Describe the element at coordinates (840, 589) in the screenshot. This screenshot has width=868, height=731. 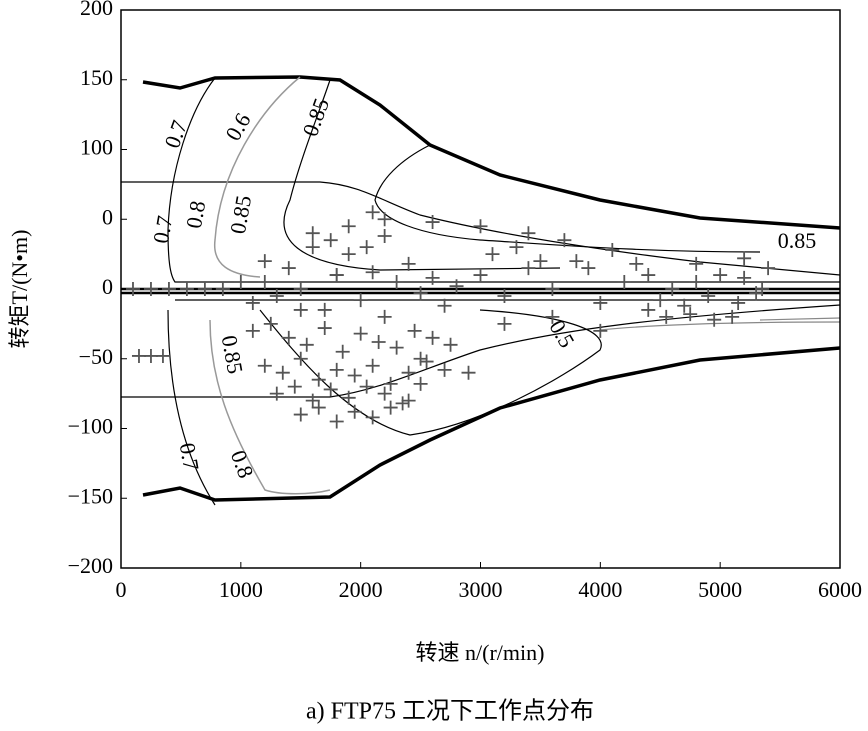
I see `x-tick-label: 6000` at that location.